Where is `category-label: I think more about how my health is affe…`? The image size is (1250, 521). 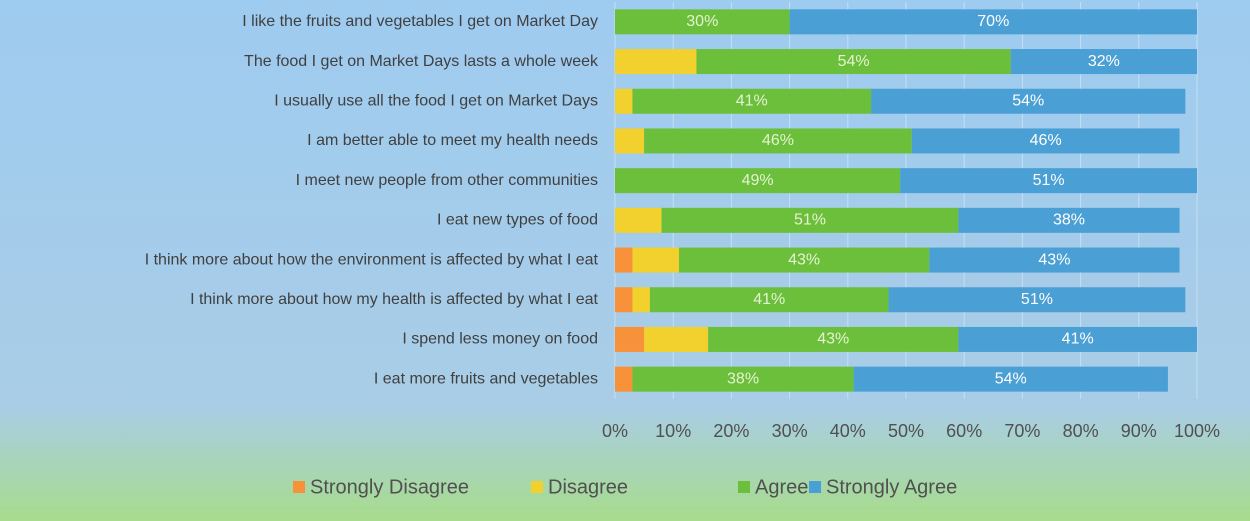
category-label: I think more about how my health is affe… is located at coordinates (394, 299).